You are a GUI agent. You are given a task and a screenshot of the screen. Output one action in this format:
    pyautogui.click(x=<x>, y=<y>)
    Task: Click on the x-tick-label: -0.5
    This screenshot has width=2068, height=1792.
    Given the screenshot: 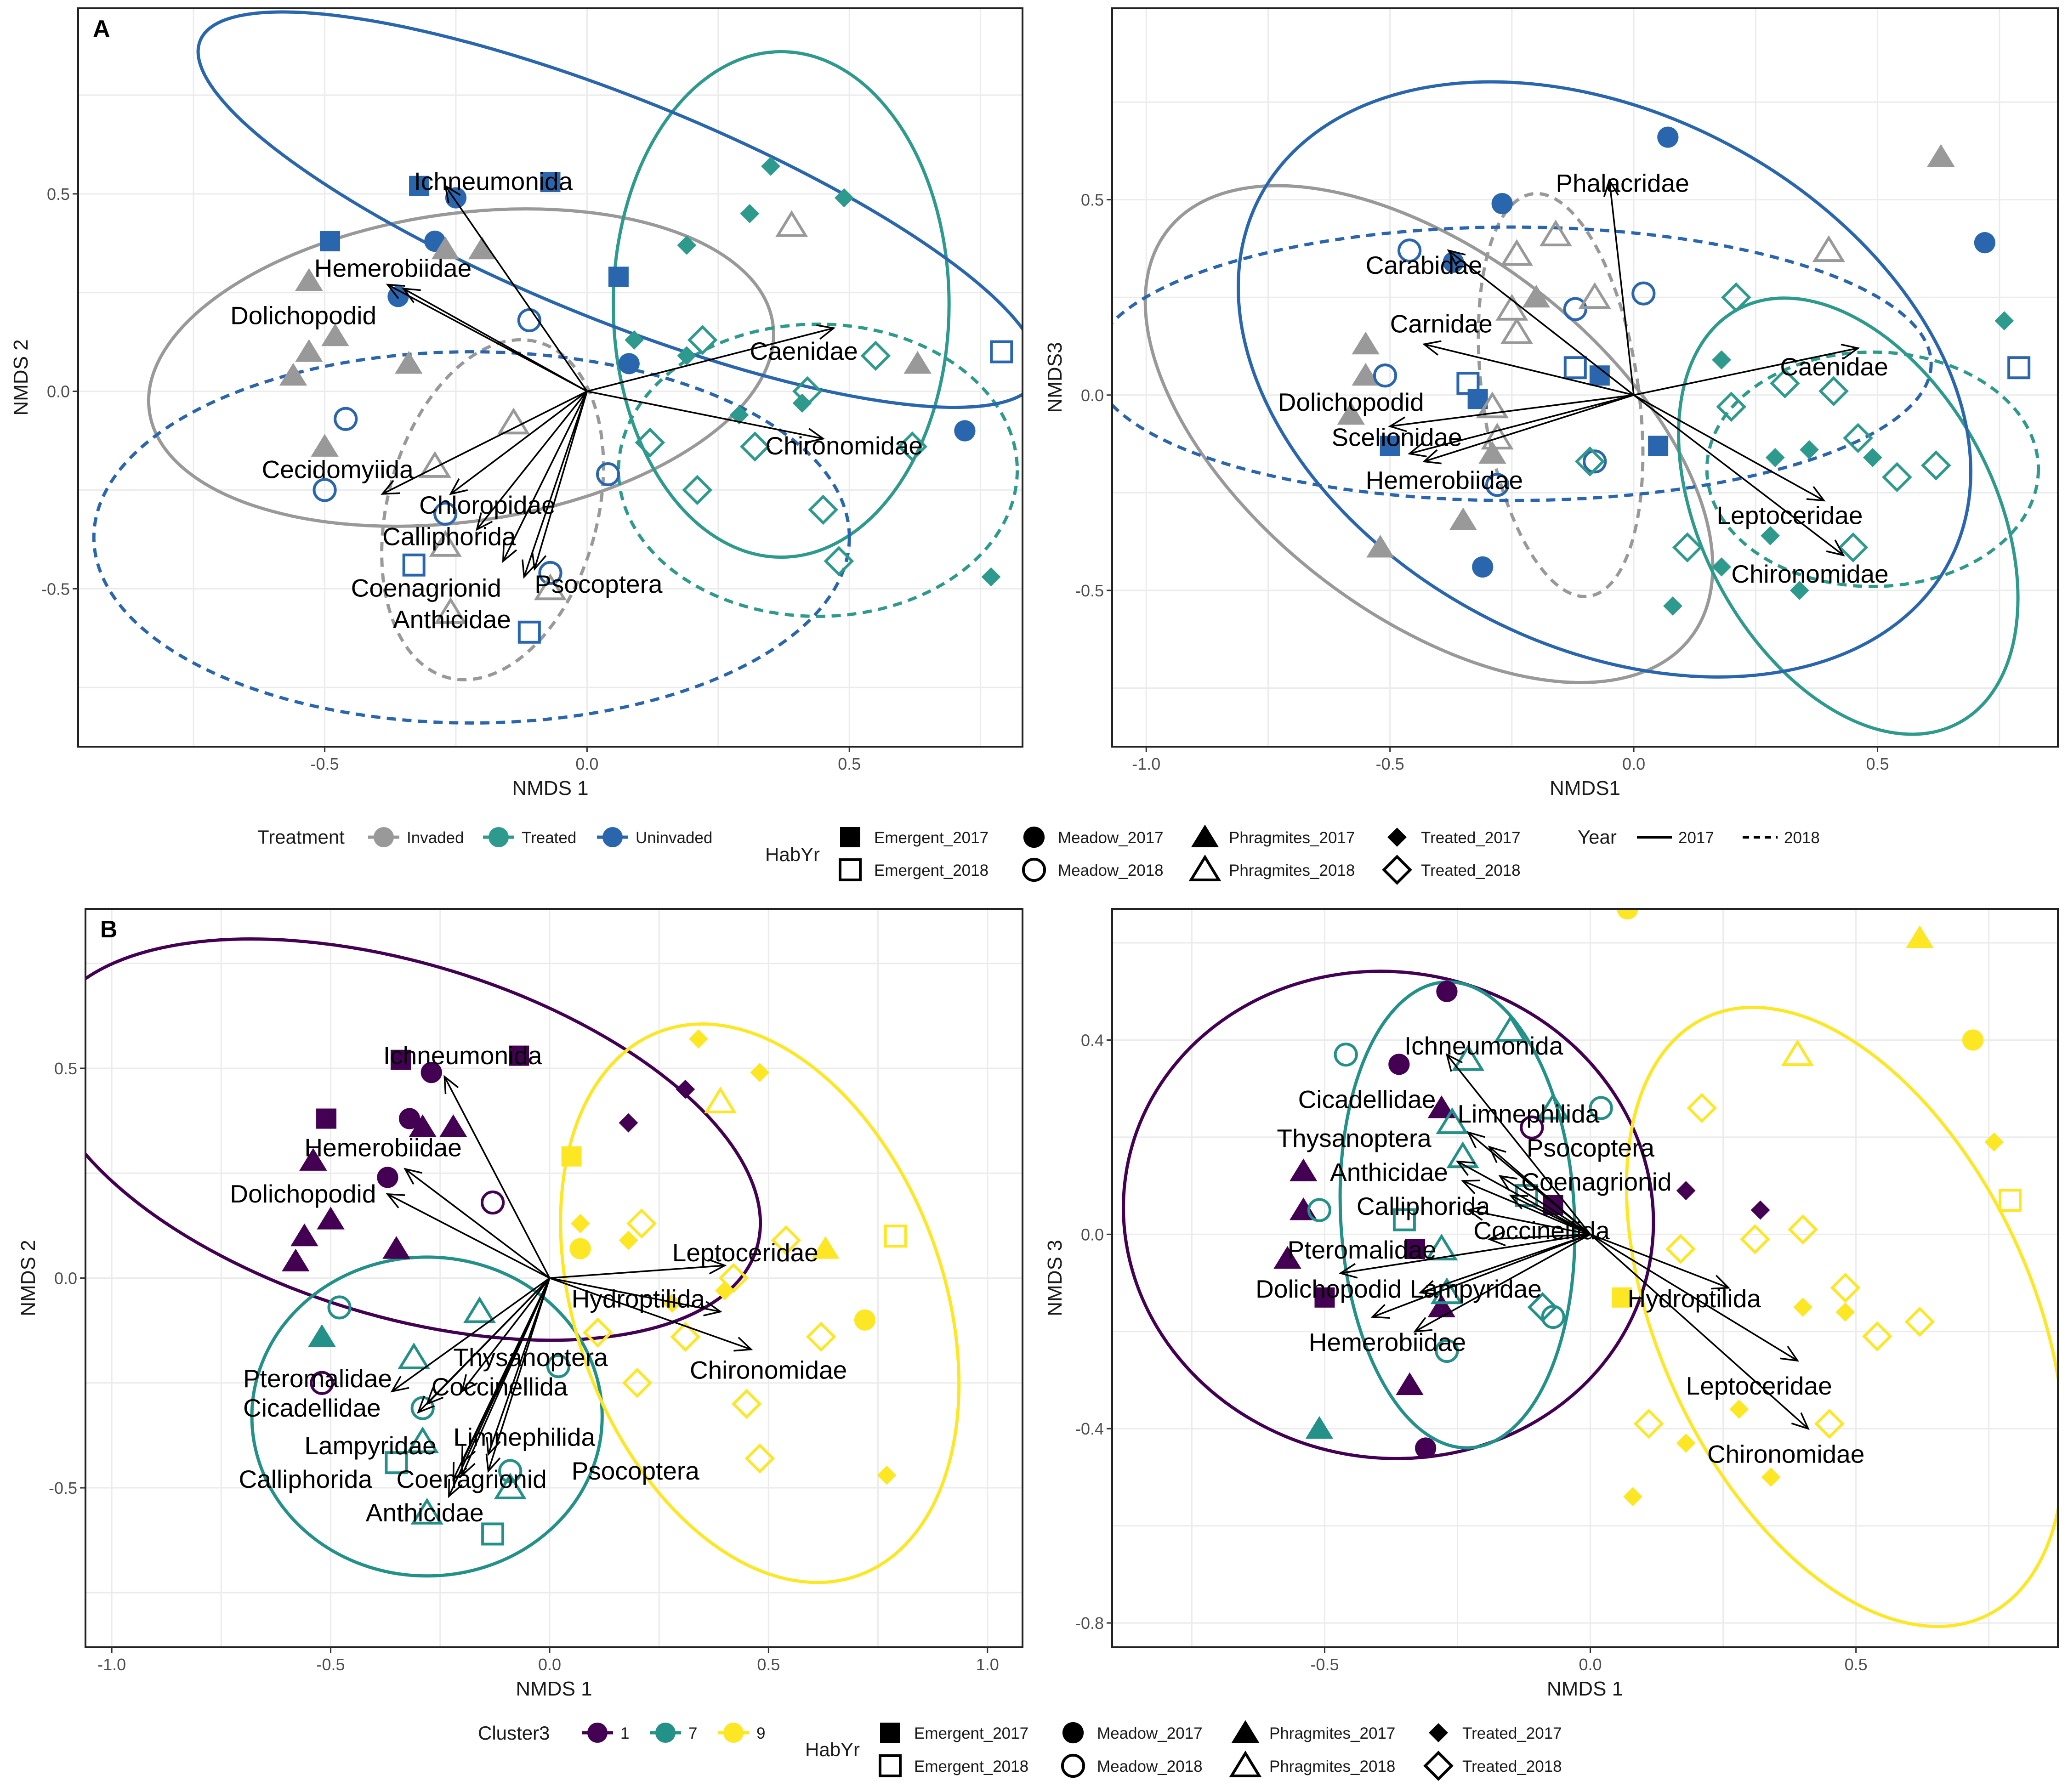 What is the action you would take?
    pyautogui.click(x=325, y=763)
    